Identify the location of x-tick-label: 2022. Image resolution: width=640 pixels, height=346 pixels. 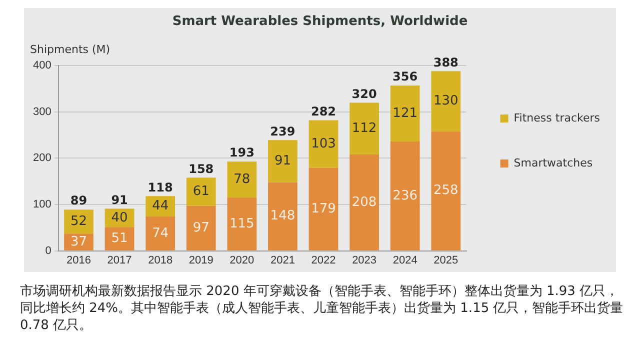
(323, 260).